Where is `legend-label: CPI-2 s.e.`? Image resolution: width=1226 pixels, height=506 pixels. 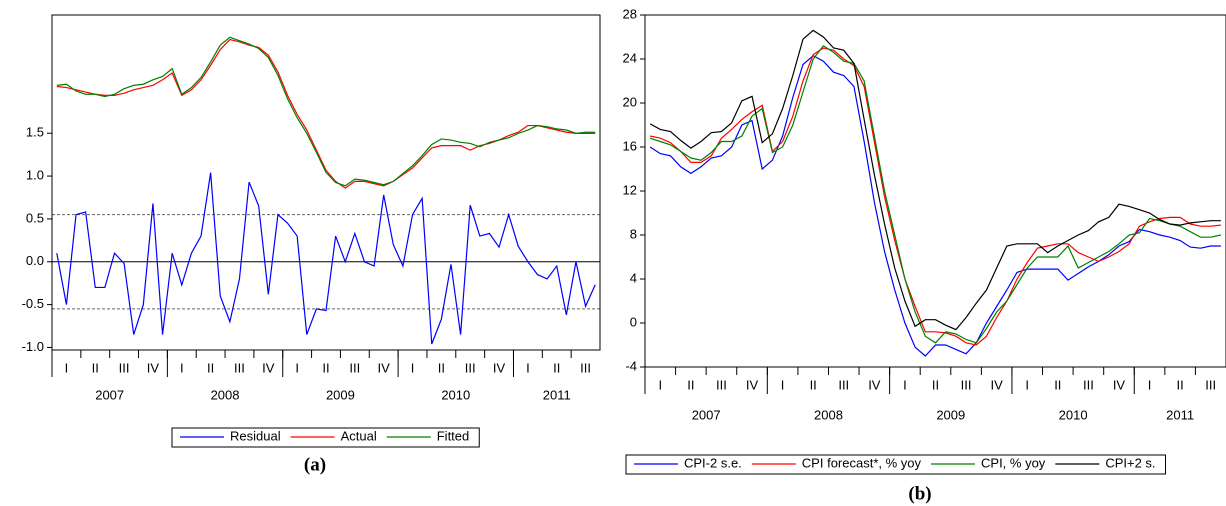 legend-label: CPI-2 s.e. is located at coordinates (713, 462).